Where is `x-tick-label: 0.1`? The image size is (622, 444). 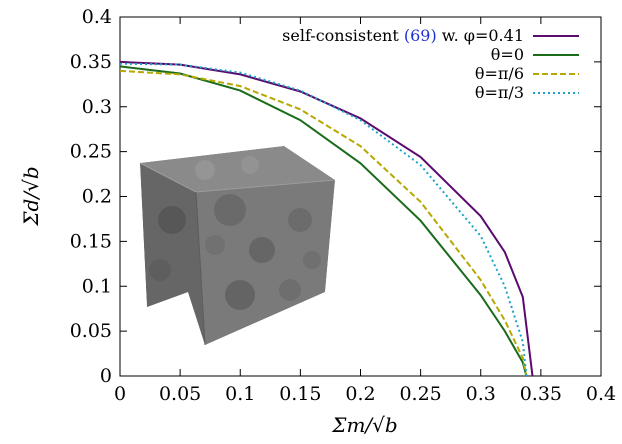
x-tick-label: 0.1 is located at coordinates (240, 394).